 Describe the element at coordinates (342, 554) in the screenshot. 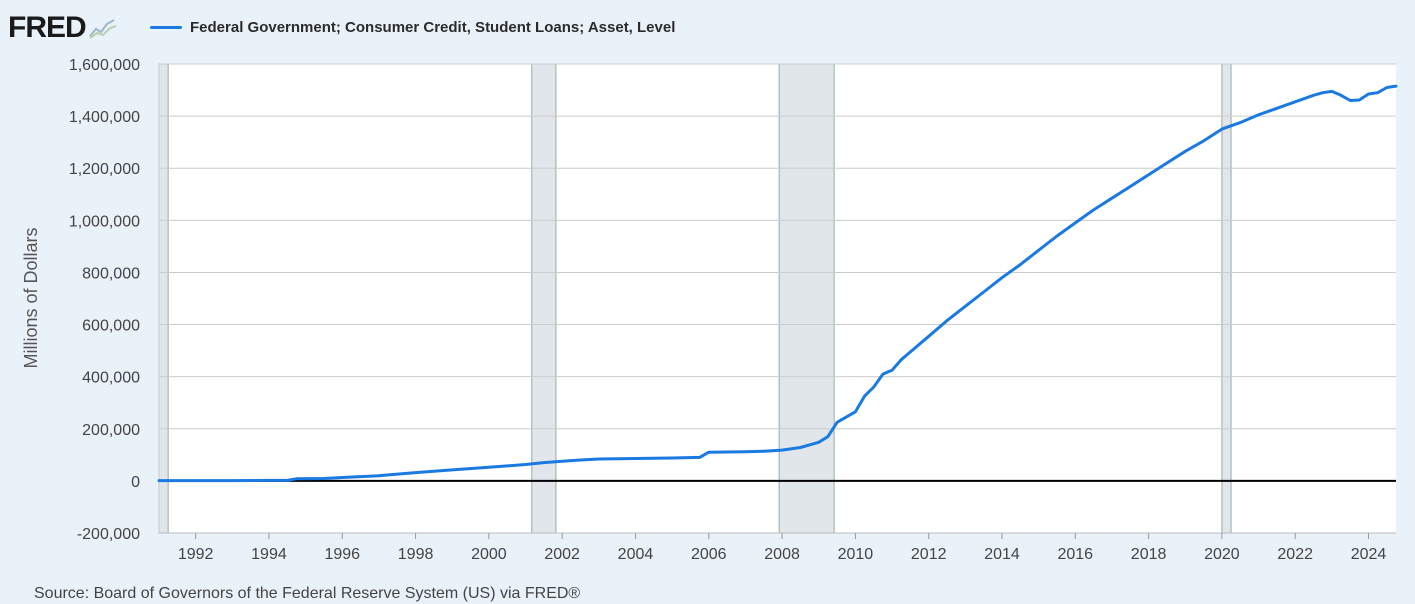

I see `x-tick-label: 1996` at that location.